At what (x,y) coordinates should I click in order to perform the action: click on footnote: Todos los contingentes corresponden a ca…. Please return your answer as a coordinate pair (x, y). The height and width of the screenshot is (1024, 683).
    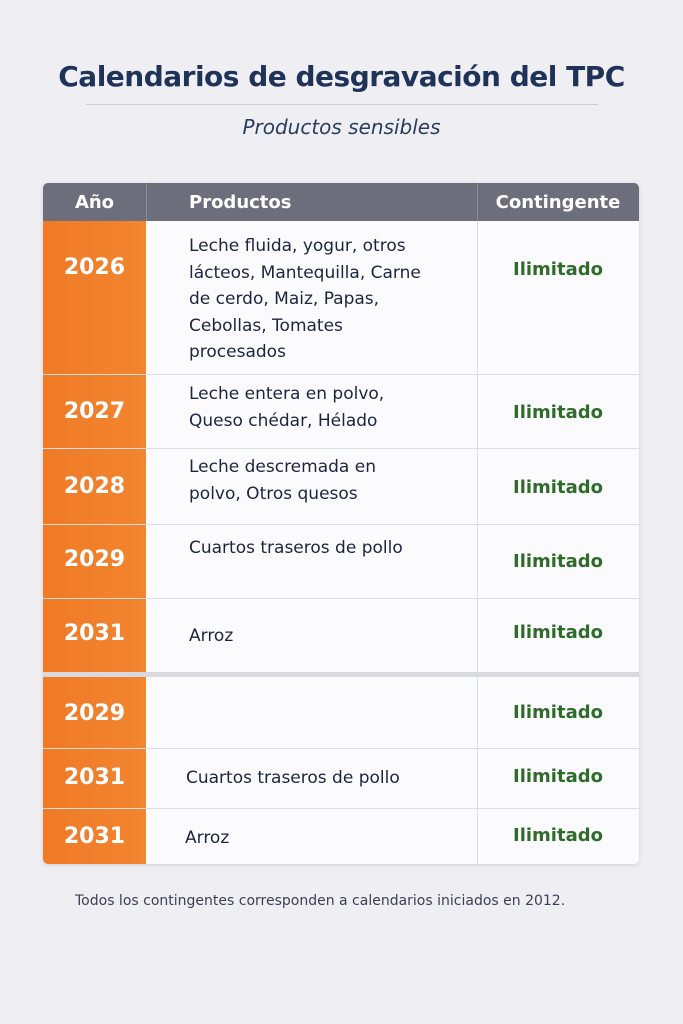
    Looking at the image, I should click on (320, 901).